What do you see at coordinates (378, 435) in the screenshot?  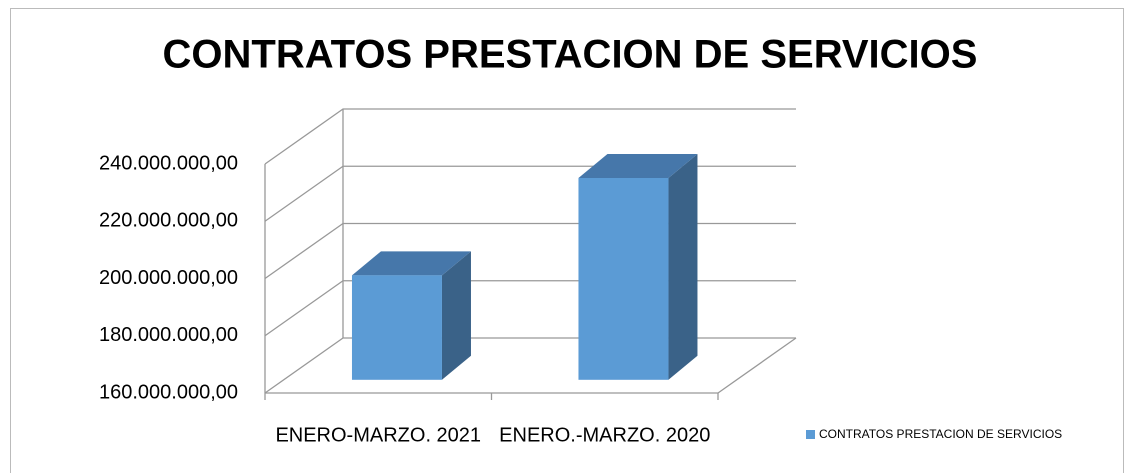 I see `x-tick-label: ENERO-MARZO. 2021` at bounding box center [378, 435].